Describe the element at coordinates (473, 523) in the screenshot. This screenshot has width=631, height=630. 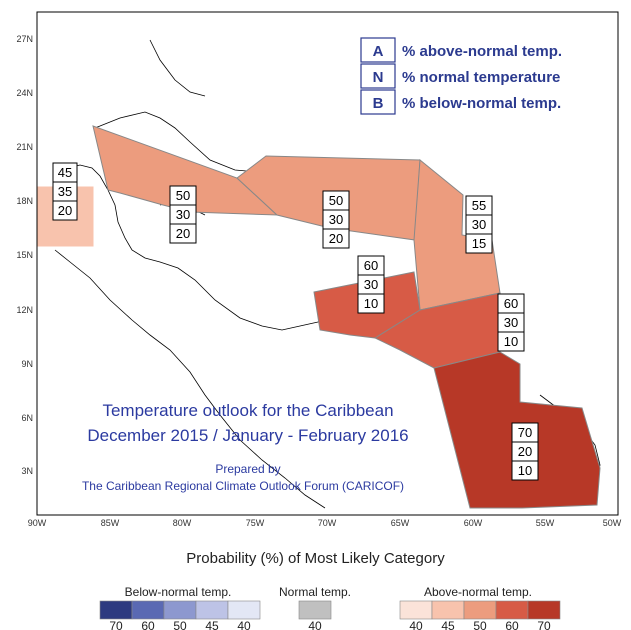
I see `lon-label: 60W` at that location.